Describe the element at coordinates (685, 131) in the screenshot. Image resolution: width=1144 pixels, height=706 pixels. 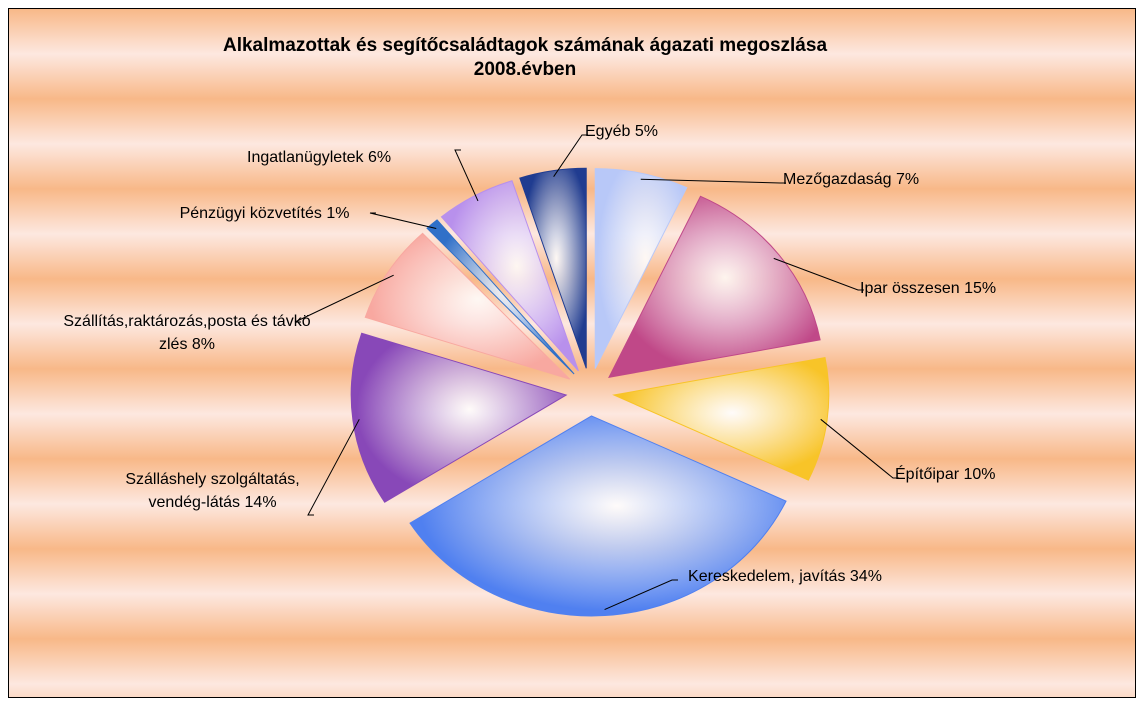
I see `data-label: Egyéb 5%` at that location.